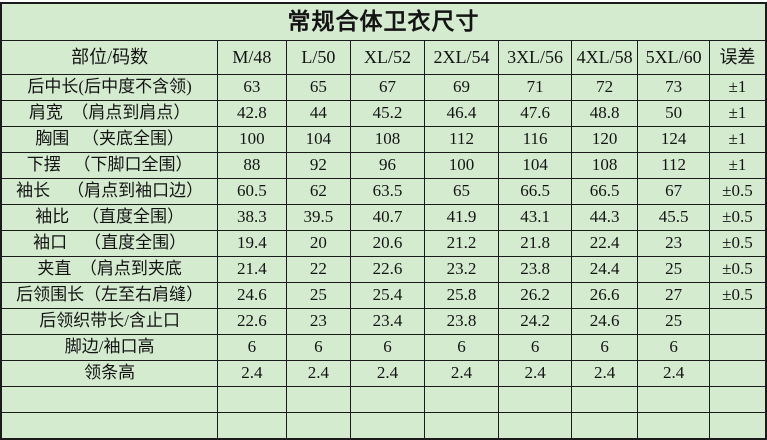 The width and height of the screenshot is (767, 440). I want to click on row-label: 后中长(后中度不含领), so click(109, 87).